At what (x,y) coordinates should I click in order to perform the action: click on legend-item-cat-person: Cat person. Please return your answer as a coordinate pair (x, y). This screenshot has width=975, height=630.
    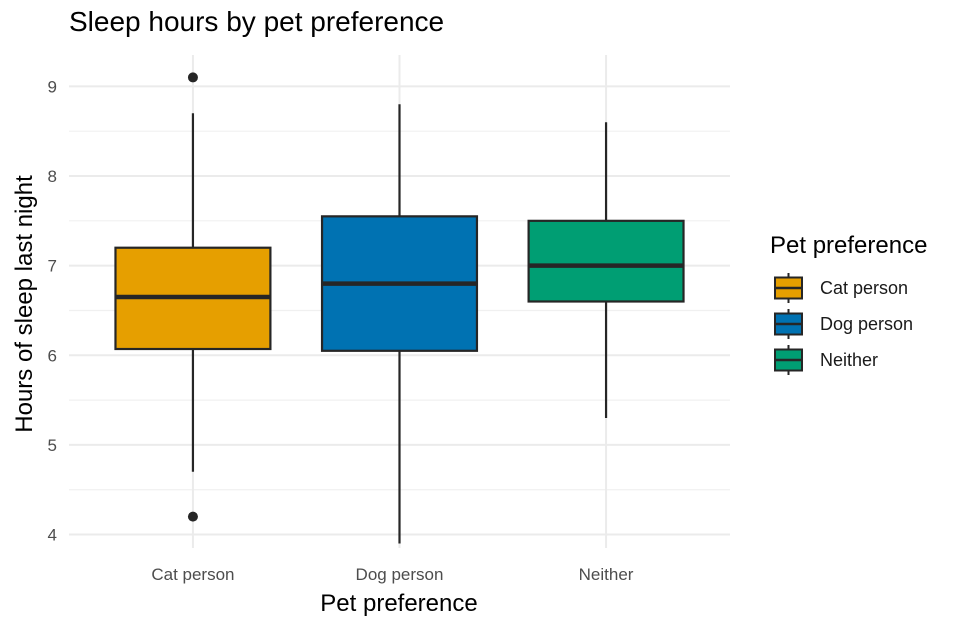
    Looking at the image, I should click on (841, 288).